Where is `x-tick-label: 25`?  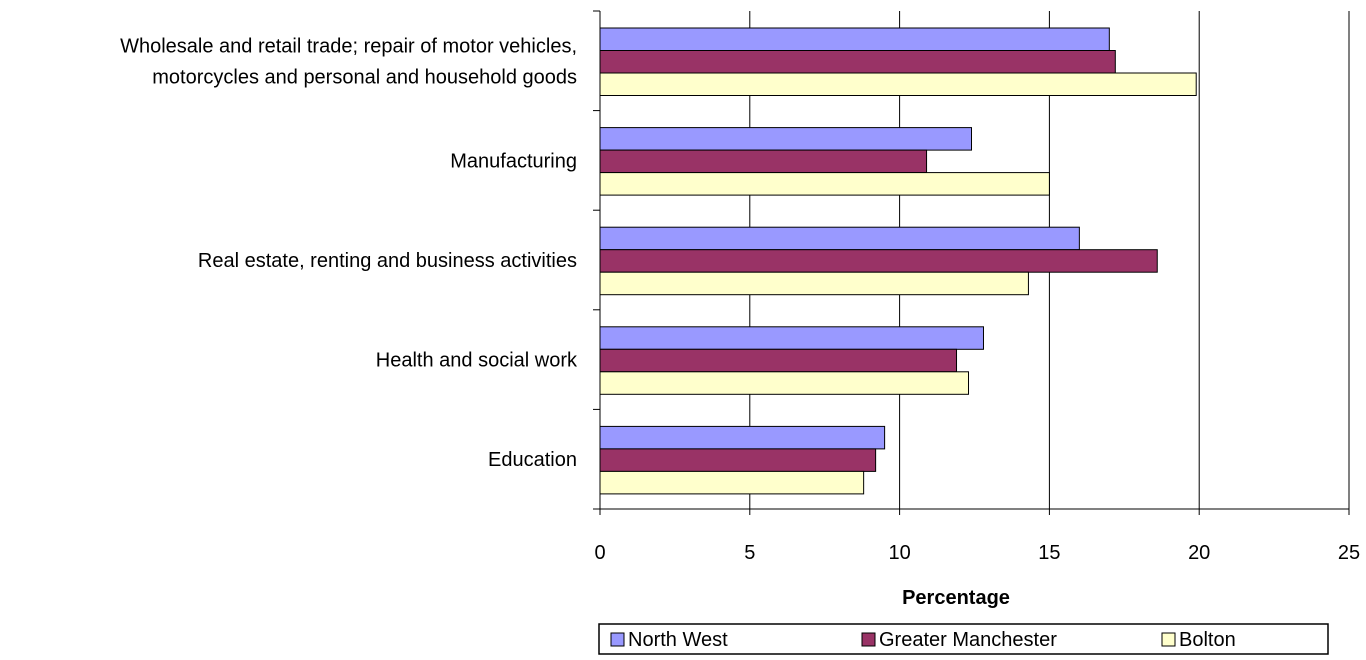 x-tick-label: 25 is located at coordinates (1349, 553).